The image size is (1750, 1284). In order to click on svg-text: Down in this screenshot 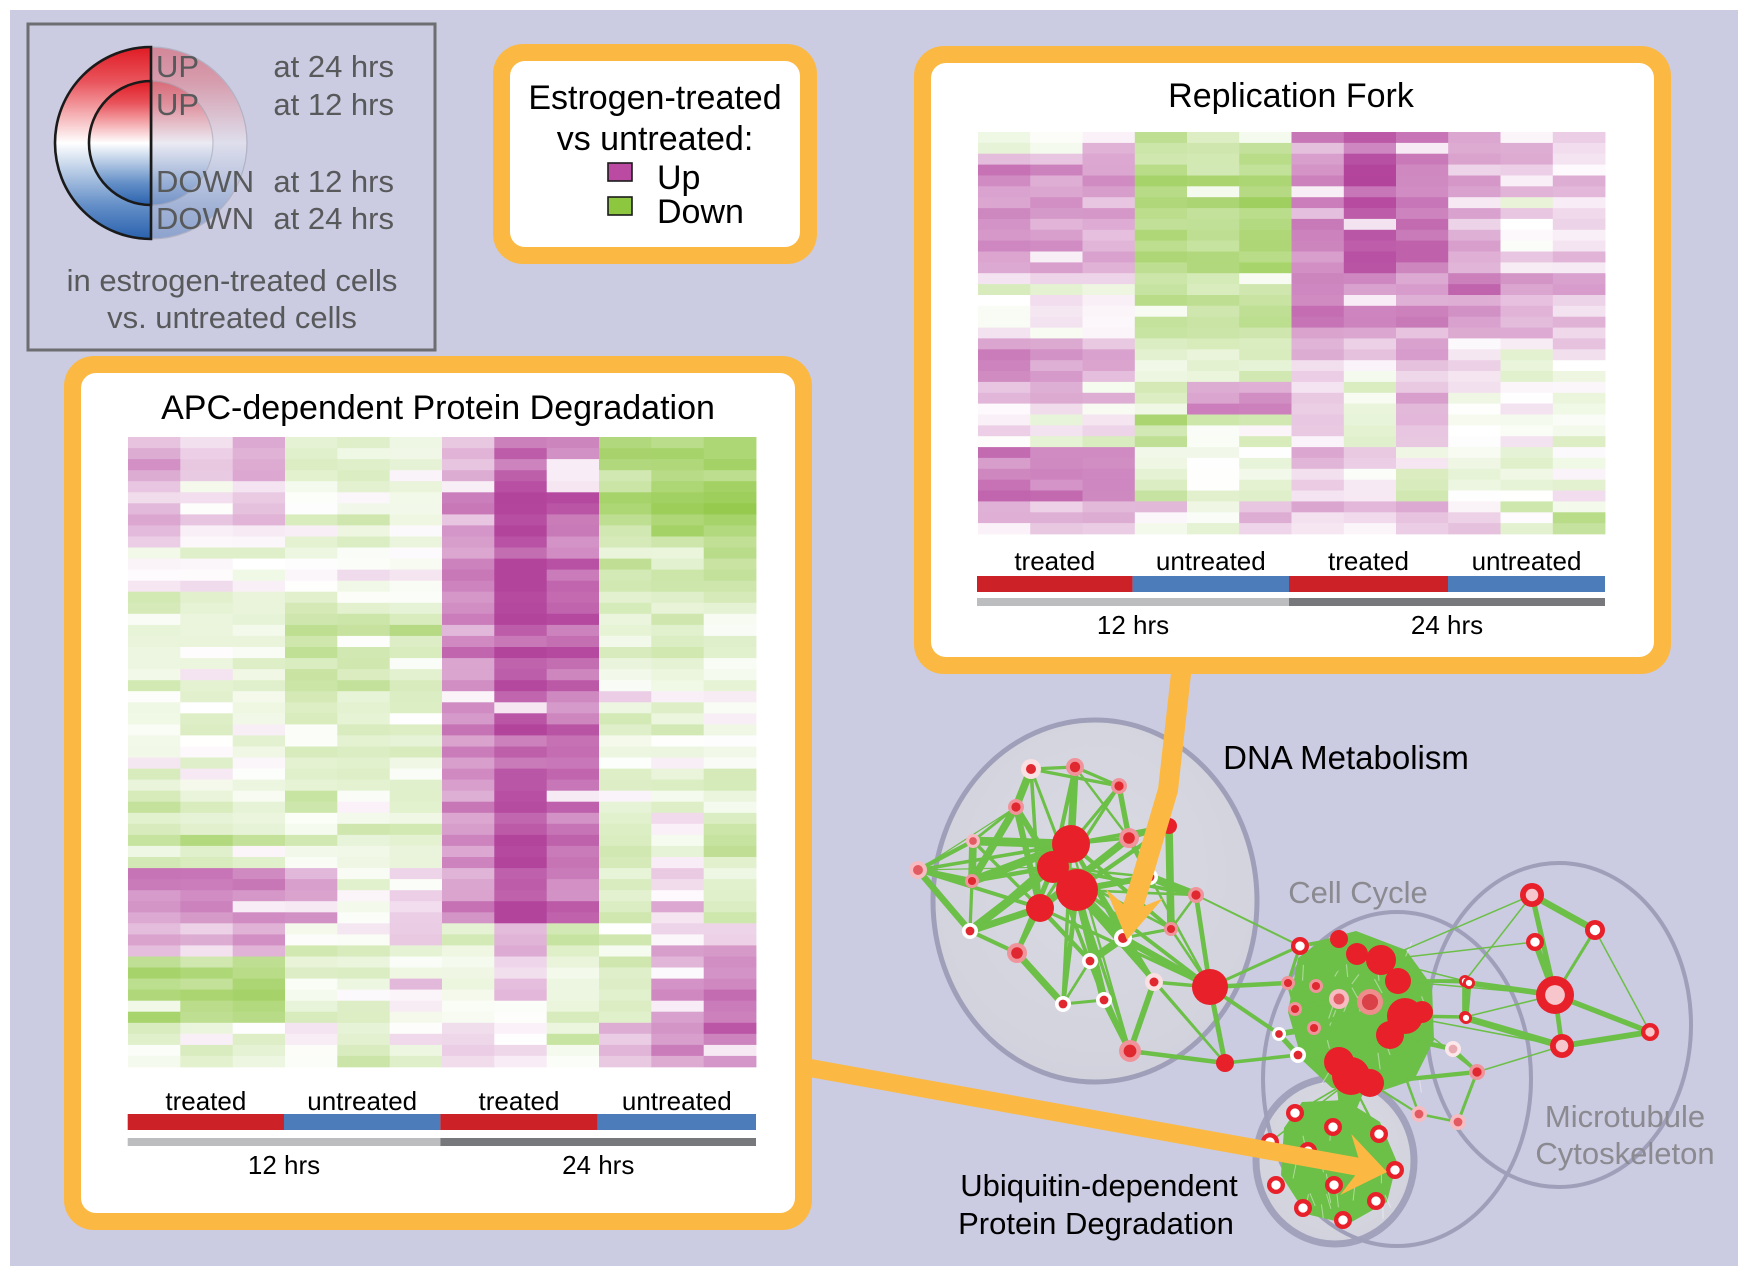, I will do `click(700, 212)`.